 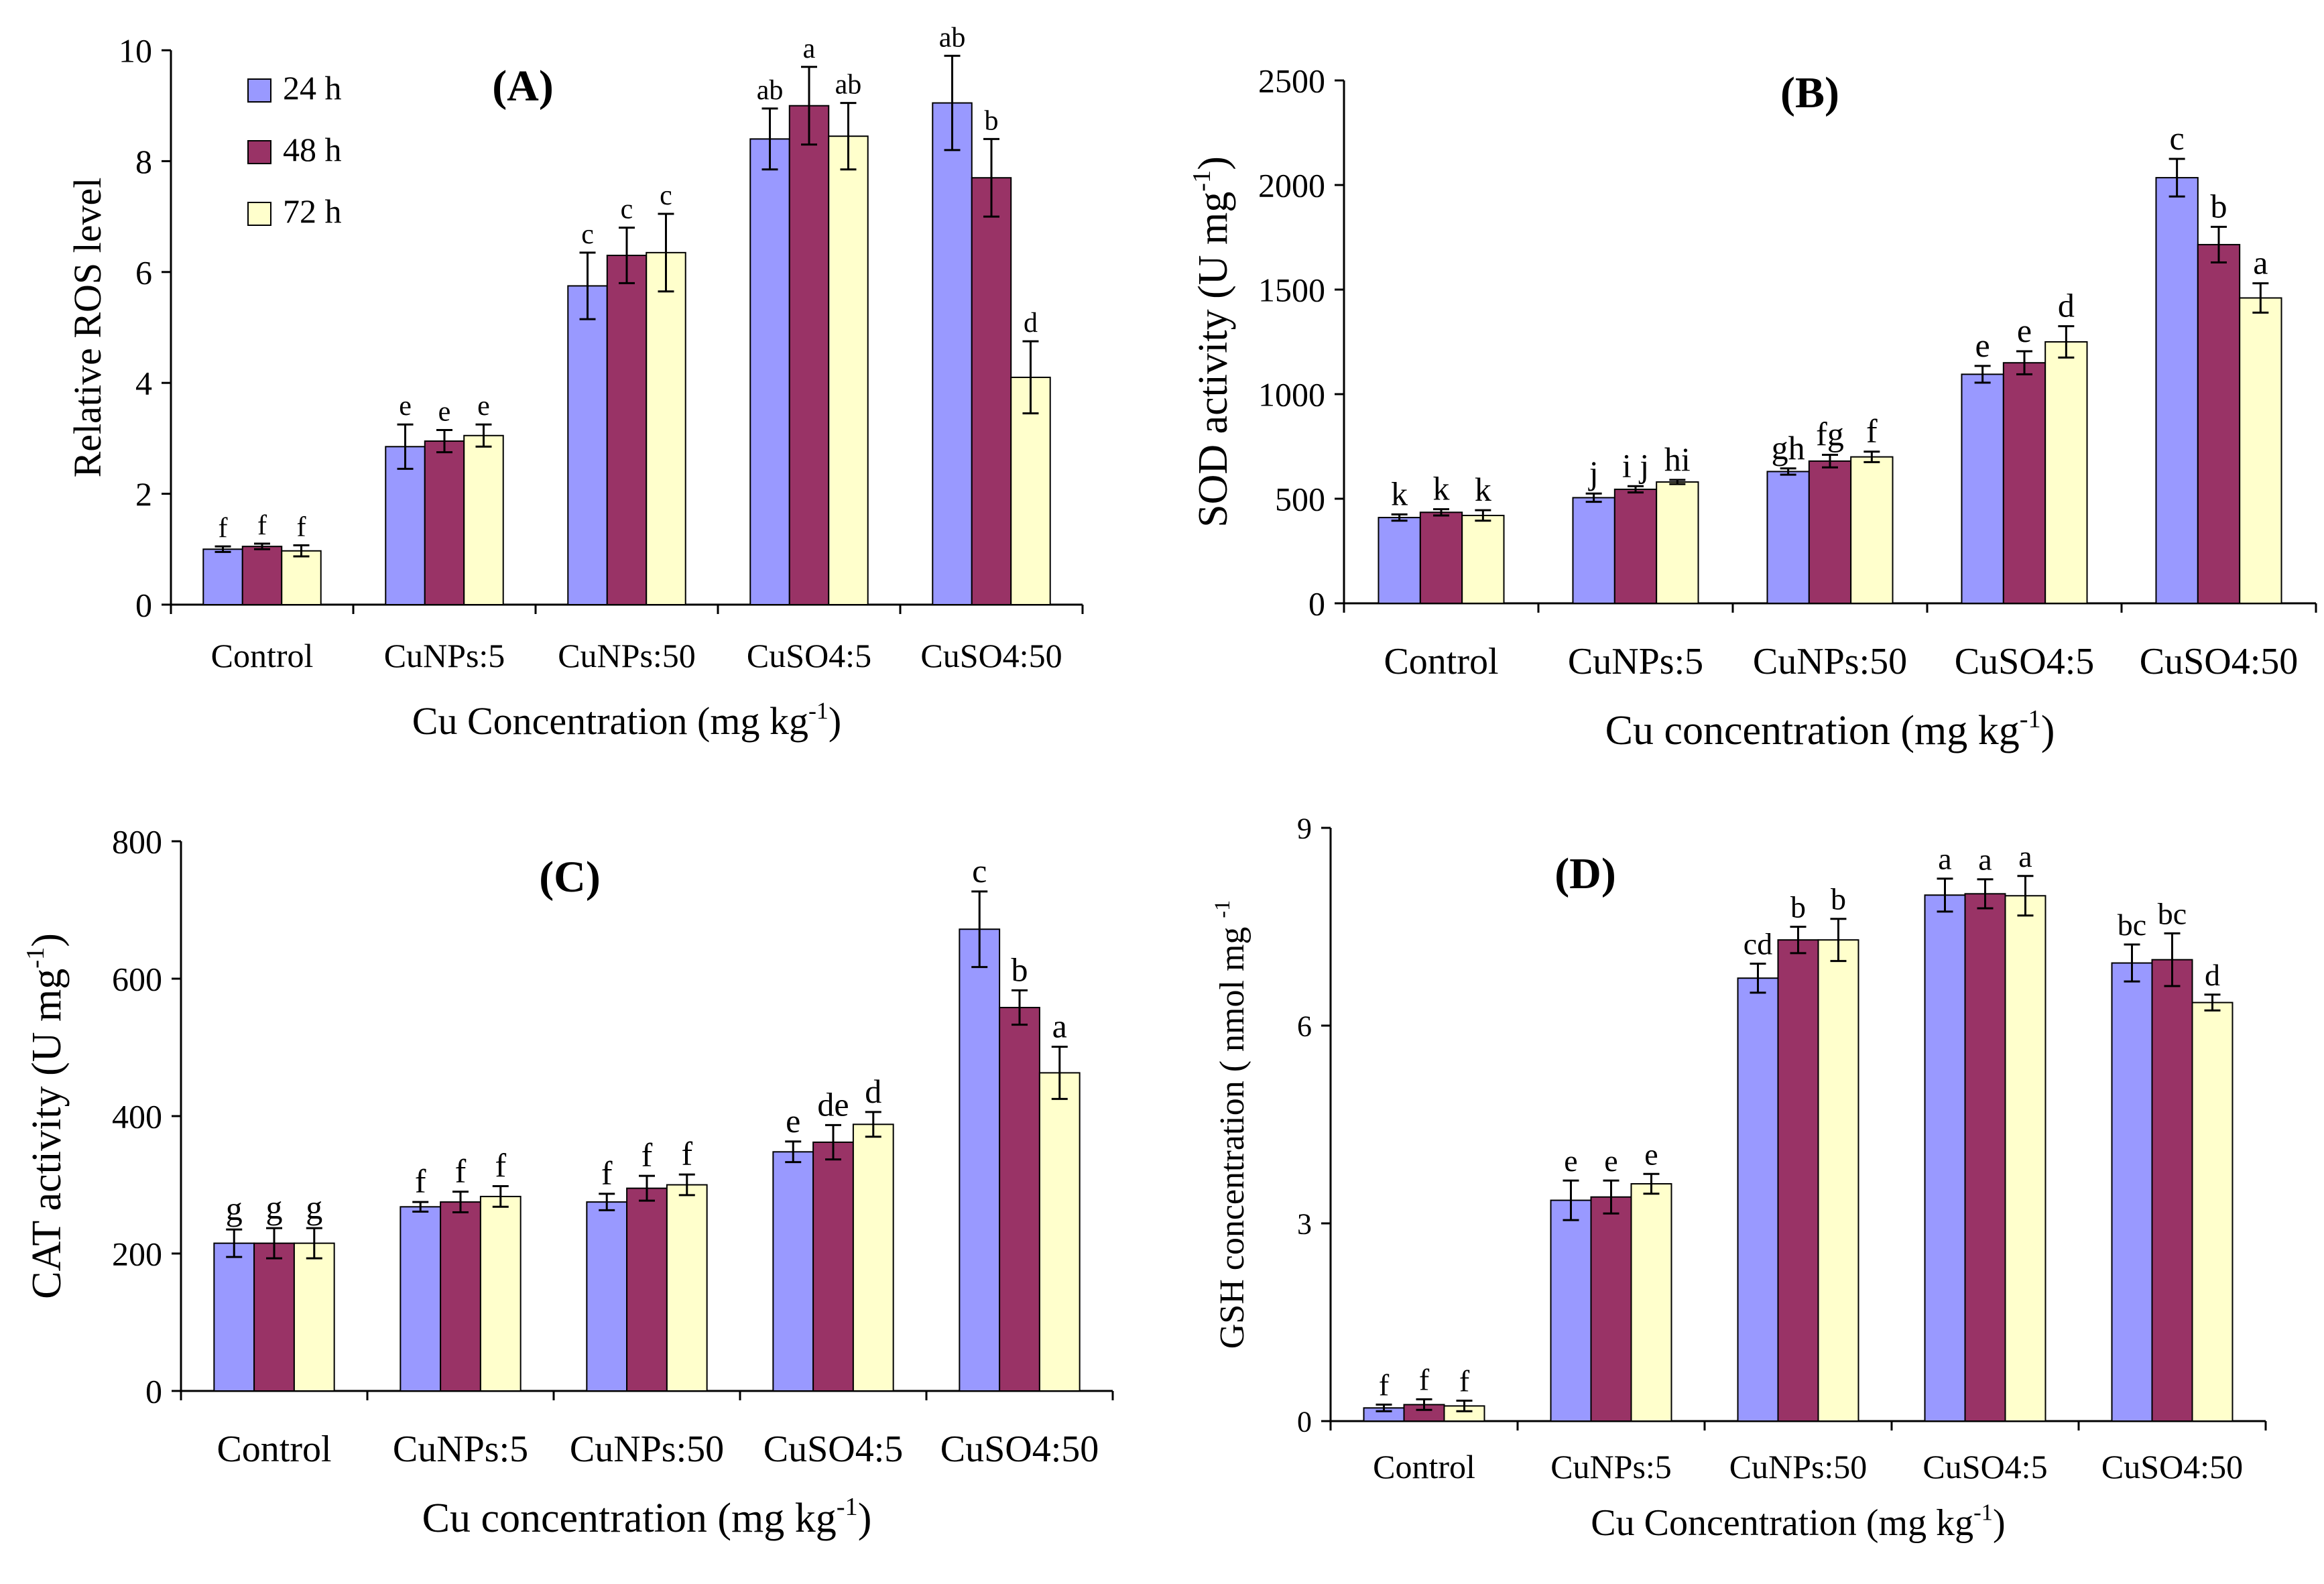 I want to click on y-tick-label: 800, so click(x=137, y=842).